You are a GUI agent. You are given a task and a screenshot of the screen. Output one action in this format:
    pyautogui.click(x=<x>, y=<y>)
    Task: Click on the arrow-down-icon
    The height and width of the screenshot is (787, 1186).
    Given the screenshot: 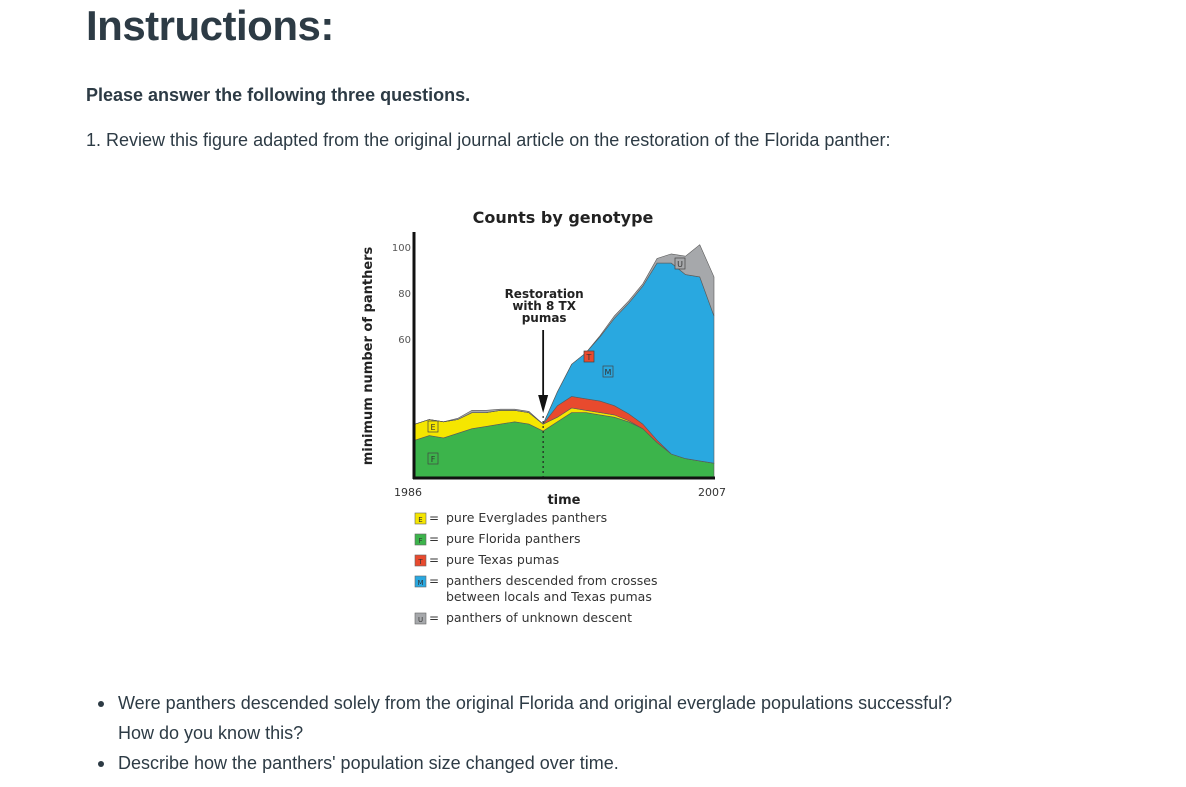 What is the action you would take?
    pyautogui.click(x=543, y=404)
    